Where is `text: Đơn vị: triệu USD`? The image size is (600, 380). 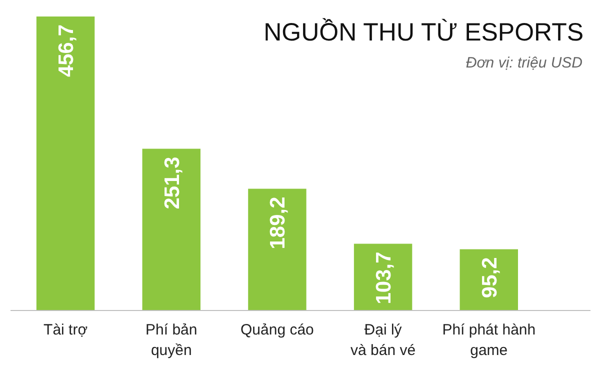 text: Đơn vị: triệu USD is located at coordinates (524, 63).